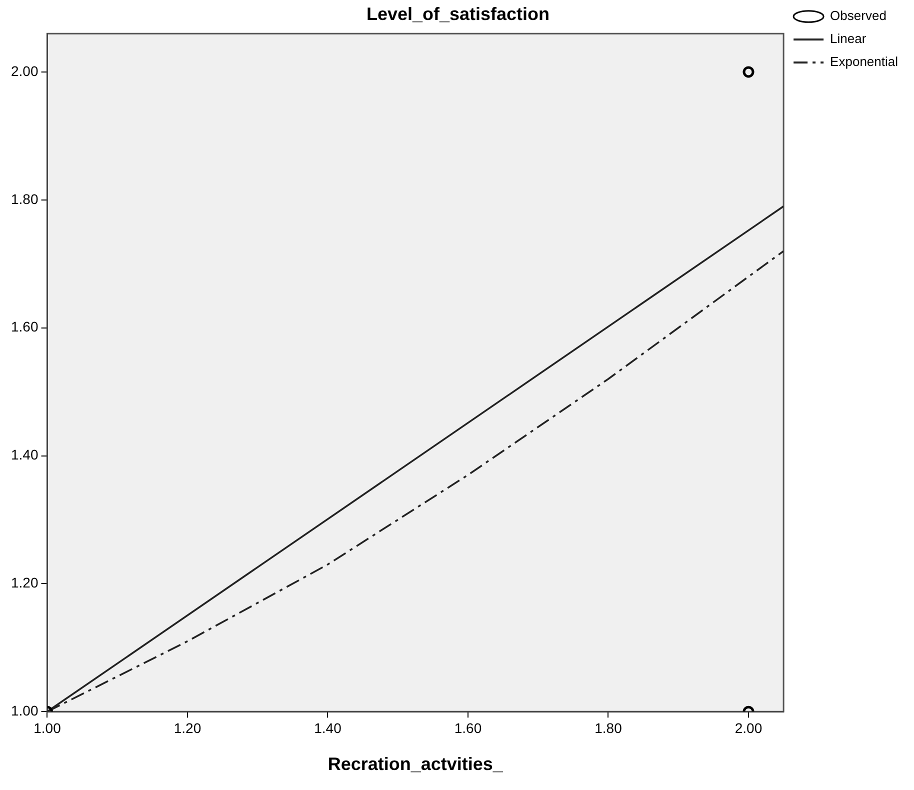 The image size is (914, 790). What do you see at coordinates (188, 728) in the screenshot?
I see `x-tick-label: 1.20` at bounding box center [188, 728].